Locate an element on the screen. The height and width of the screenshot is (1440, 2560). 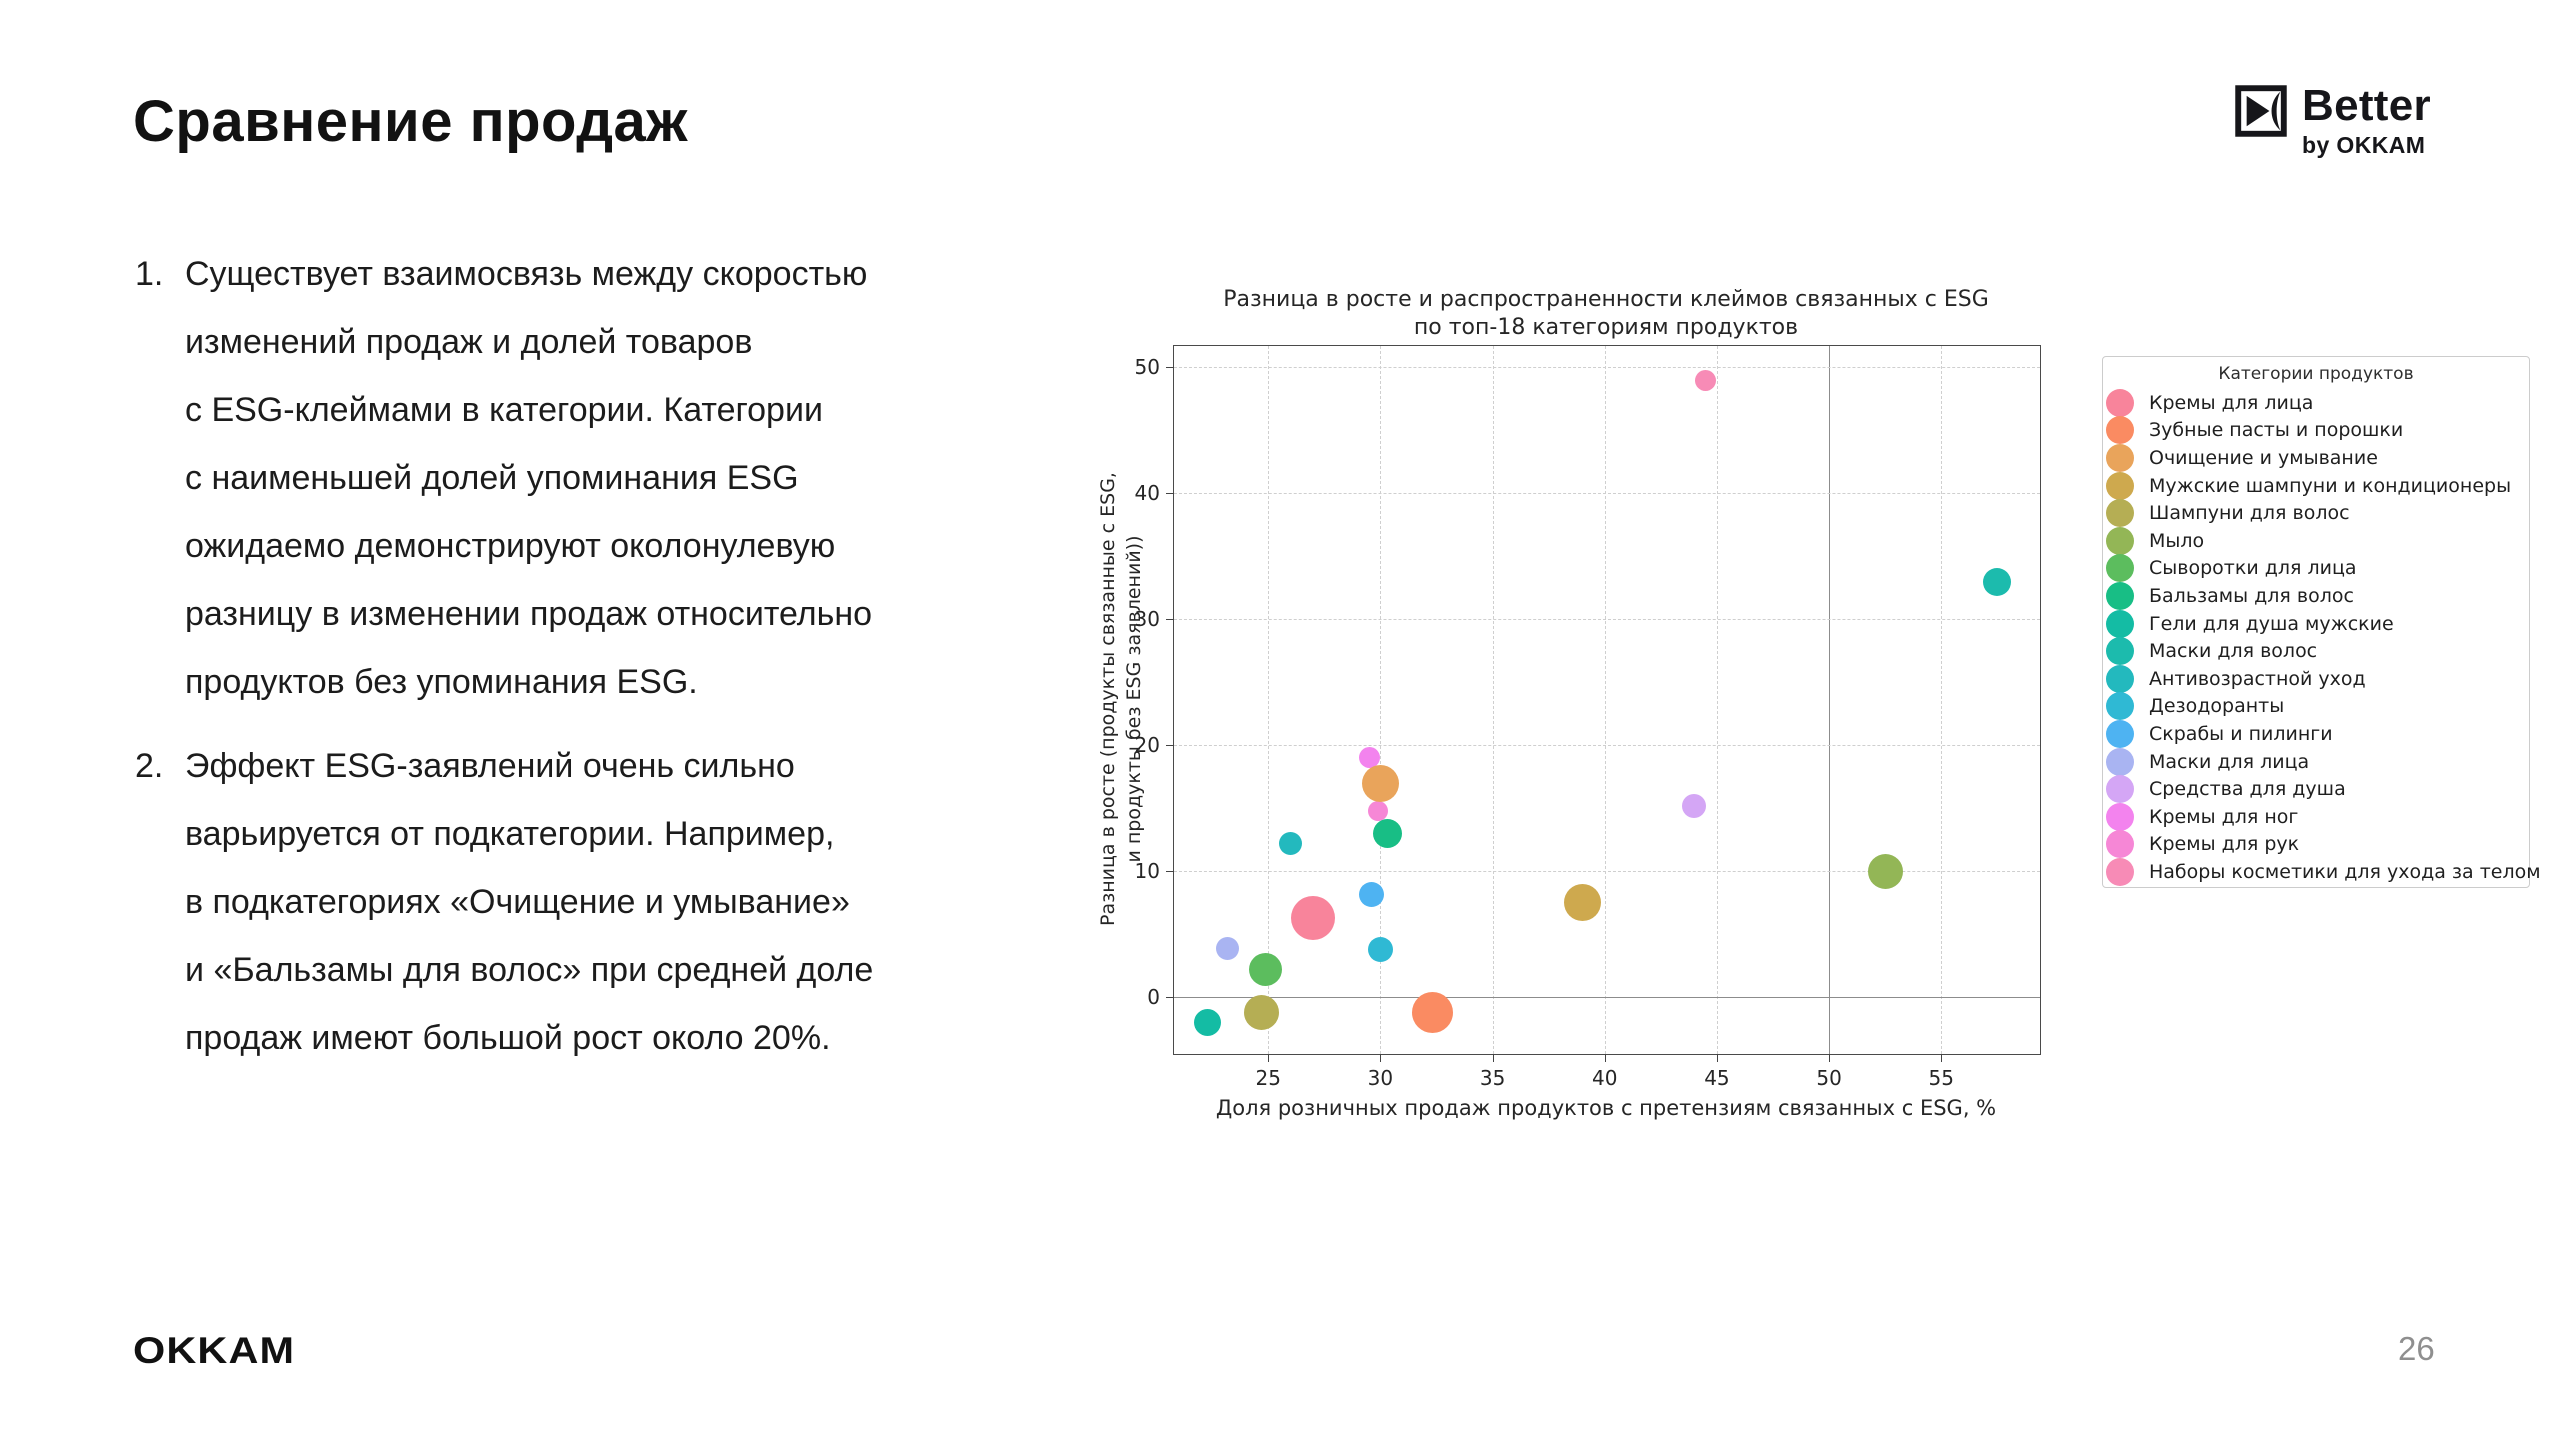
x-tick-label: 50 is located at coordinates (1829, 1078).